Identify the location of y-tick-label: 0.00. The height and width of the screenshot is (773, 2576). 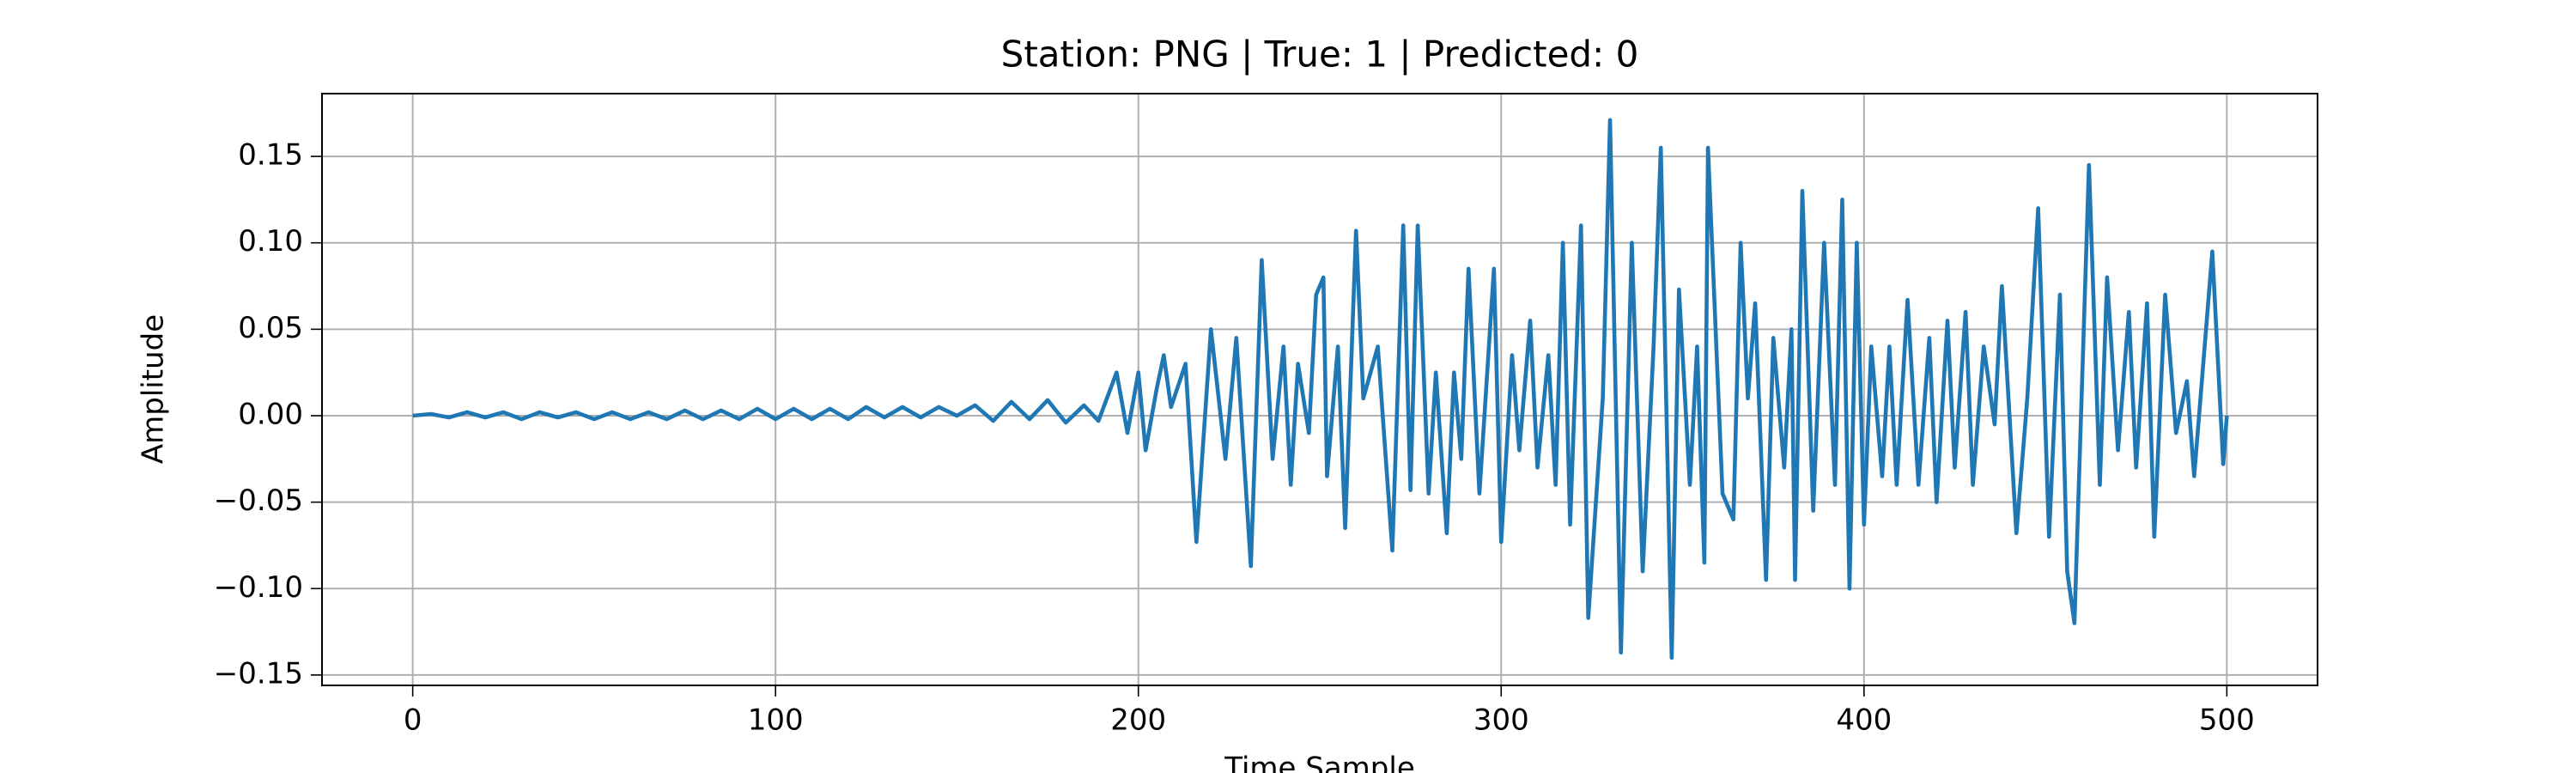
(270, 414).